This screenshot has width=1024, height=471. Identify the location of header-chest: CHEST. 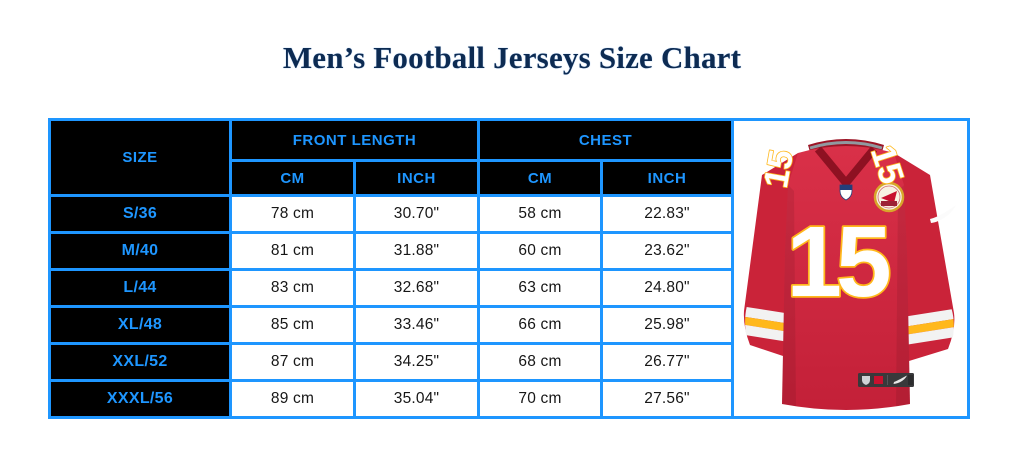
(605, 140).